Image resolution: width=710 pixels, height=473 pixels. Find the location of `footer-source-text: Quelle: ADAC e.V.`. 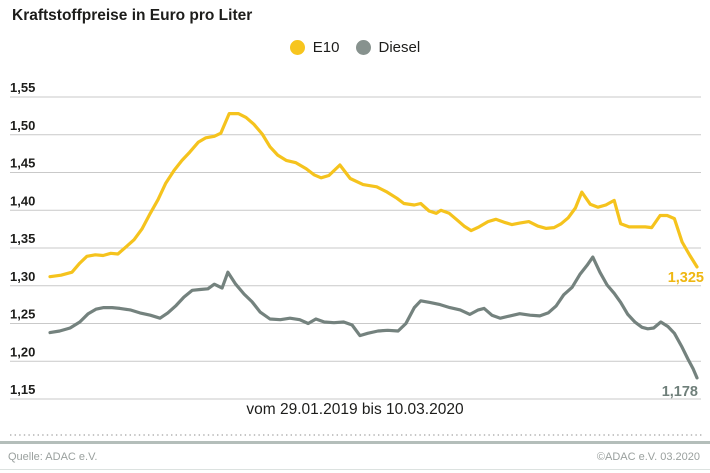

footer-source-text: Quelle: ADAC e.V. is located at coordinates (53, 457).